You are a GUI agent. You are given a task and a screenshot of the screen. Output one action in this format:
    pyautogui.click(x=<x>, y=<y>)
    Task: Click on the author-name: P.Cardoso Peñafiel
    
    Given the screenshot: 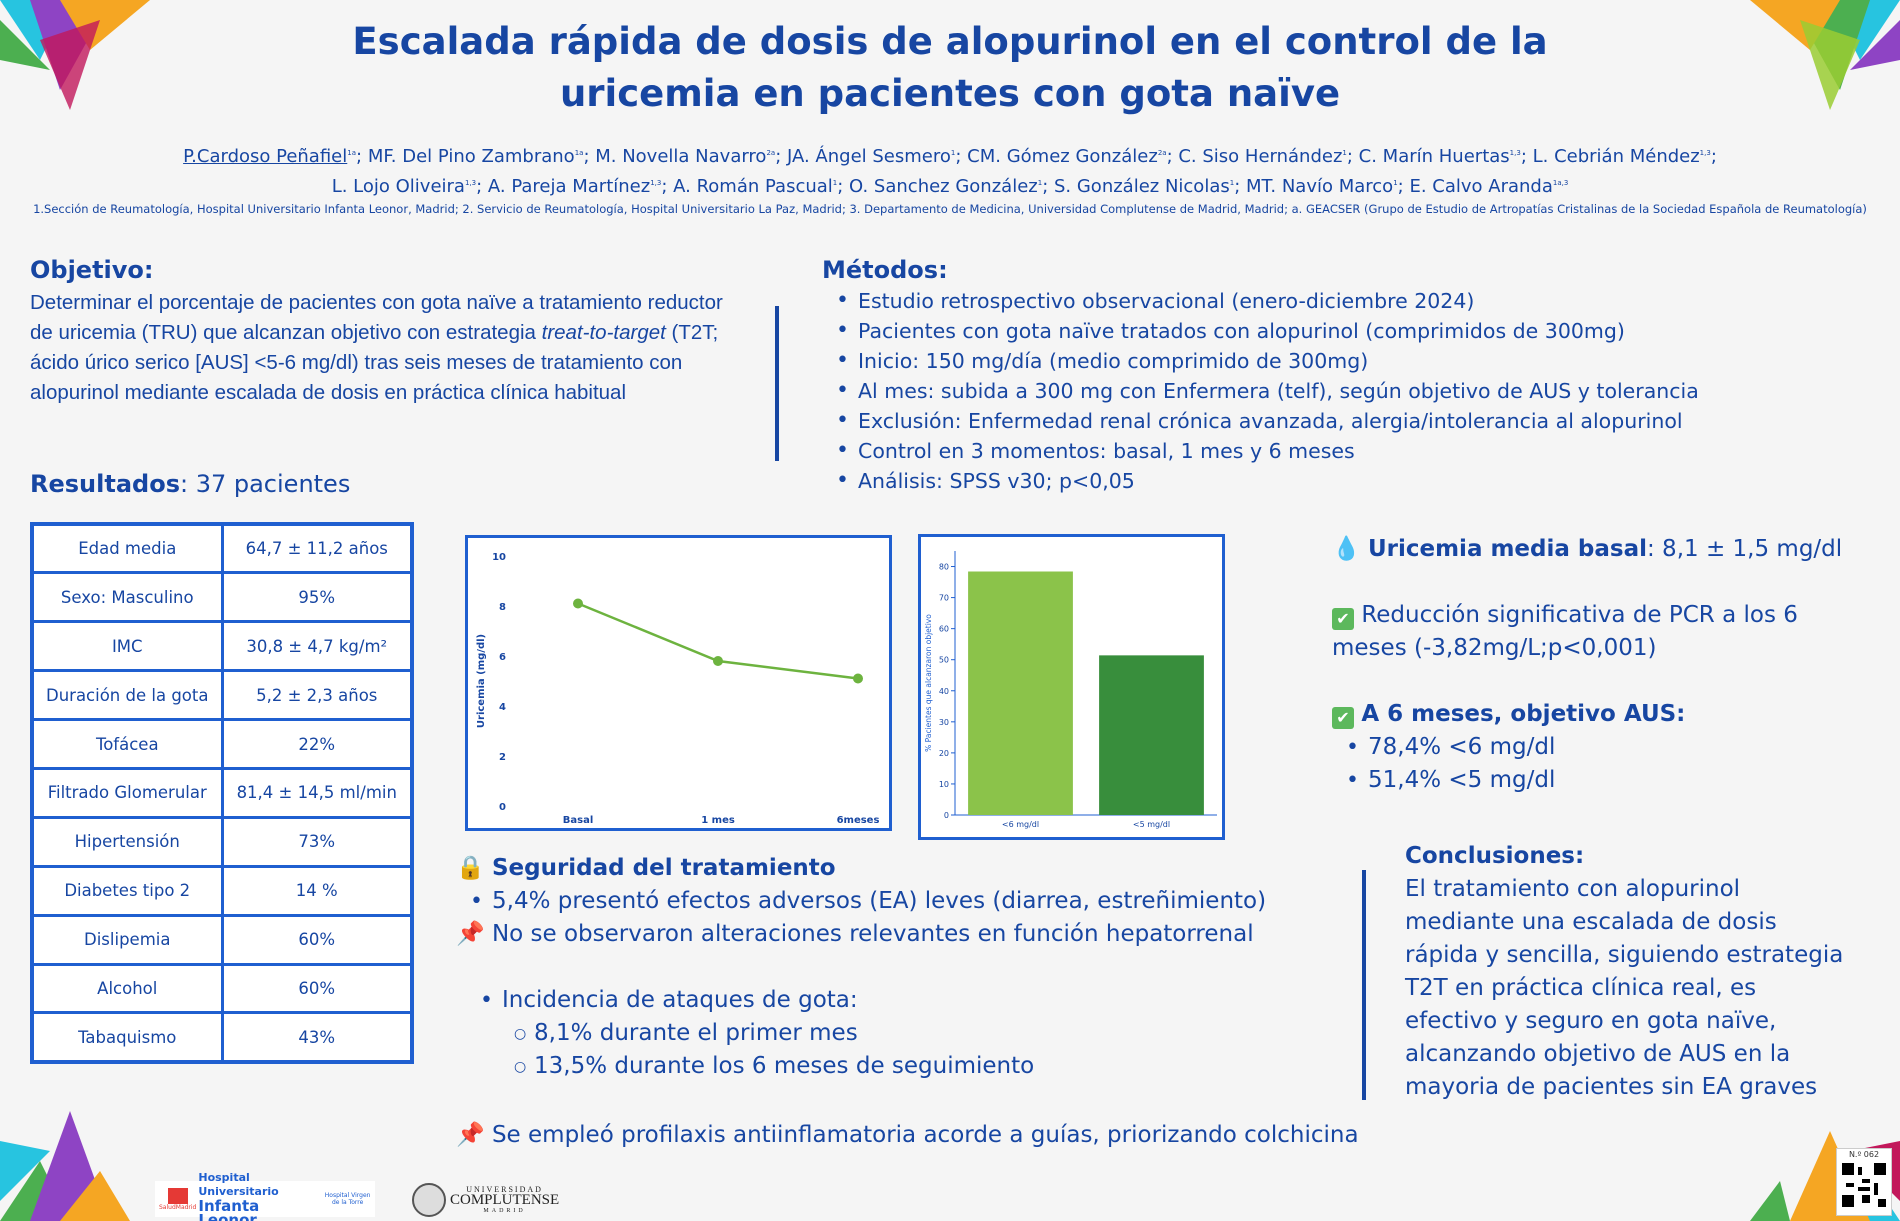 What is the action you would take?
    pyautogui.click(x=265, y=156)
    